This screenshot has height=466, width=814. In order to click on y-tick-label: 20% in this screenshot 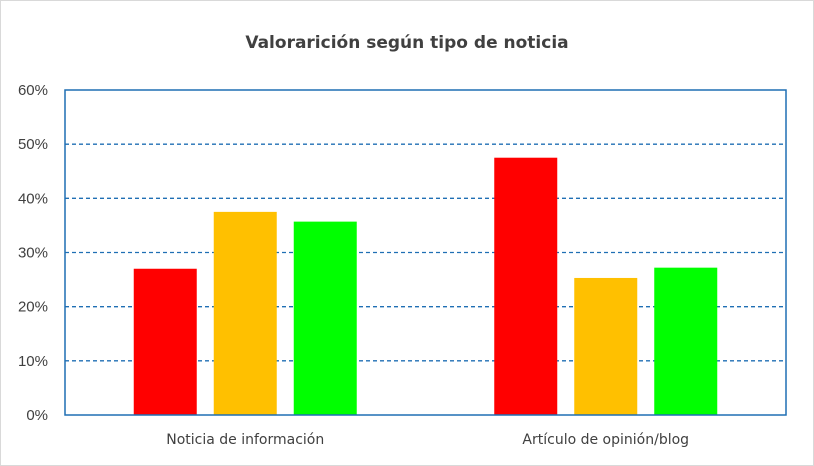, I will do `click(33, 307)`.